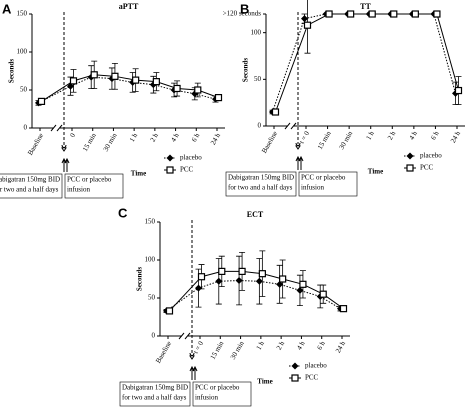  I want to click on panel-label: C, so click(123, 212).